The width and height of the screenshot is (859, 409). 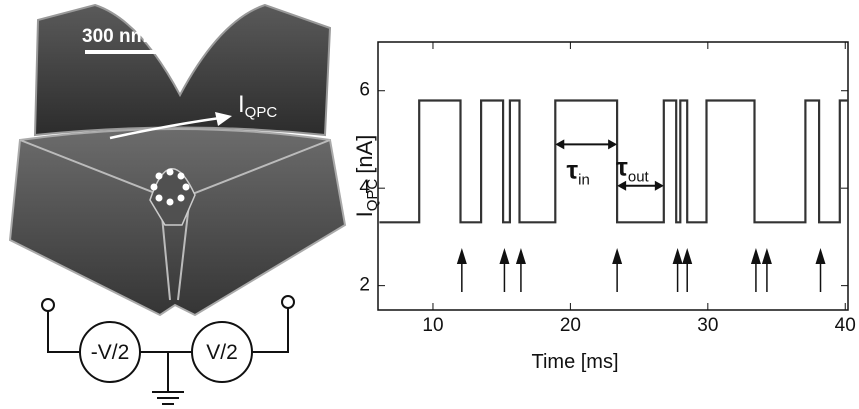 I want to click on interval-subscript: in, so click(x=584, y=179).